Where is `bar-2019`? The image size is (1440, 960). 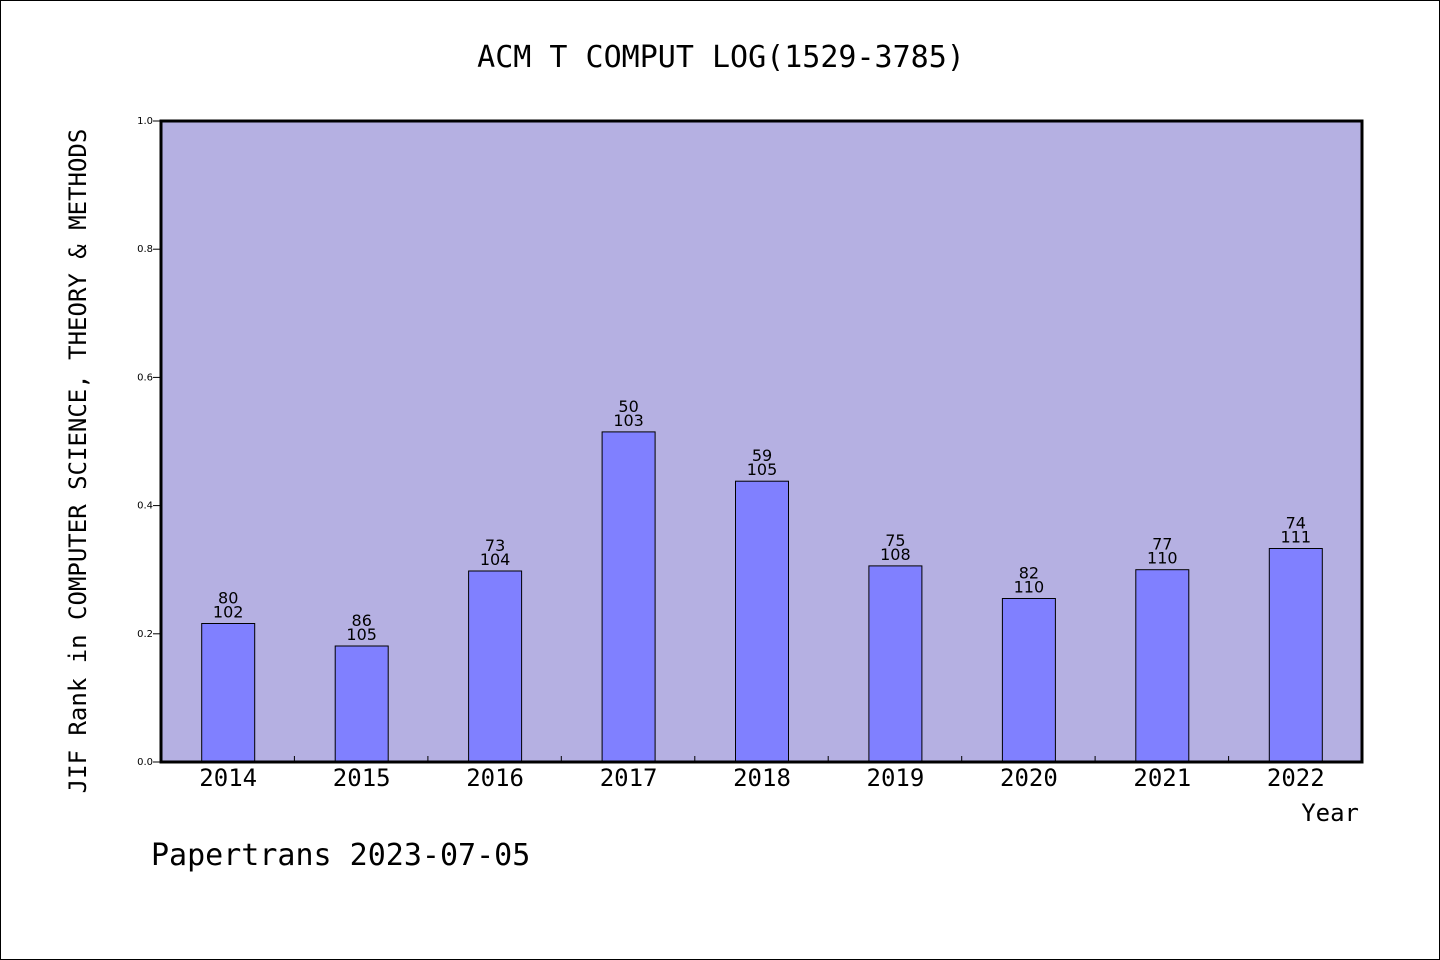
bar-2019 is located at coordinates (895, 664).